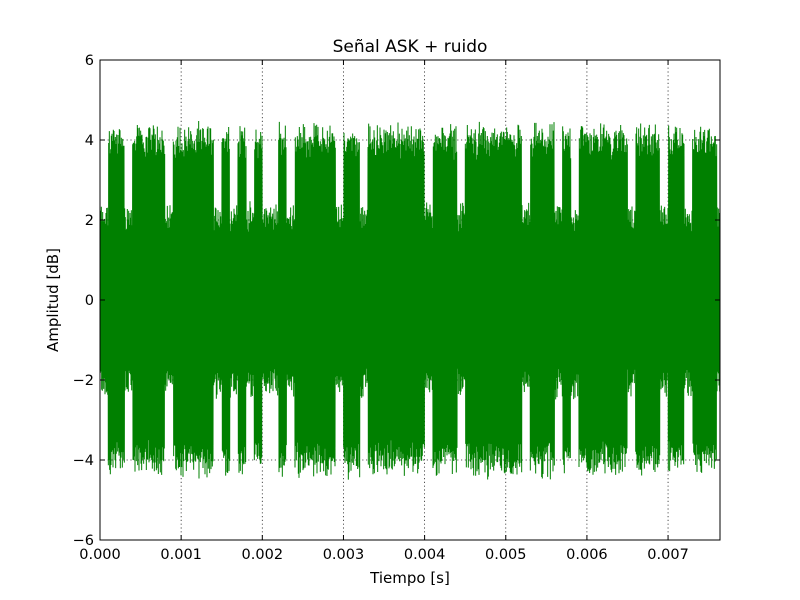 Image resolution: width=800 pixels, height=600 pixels. I want to click on x-tick-label: 0.004, so click(425, 555).